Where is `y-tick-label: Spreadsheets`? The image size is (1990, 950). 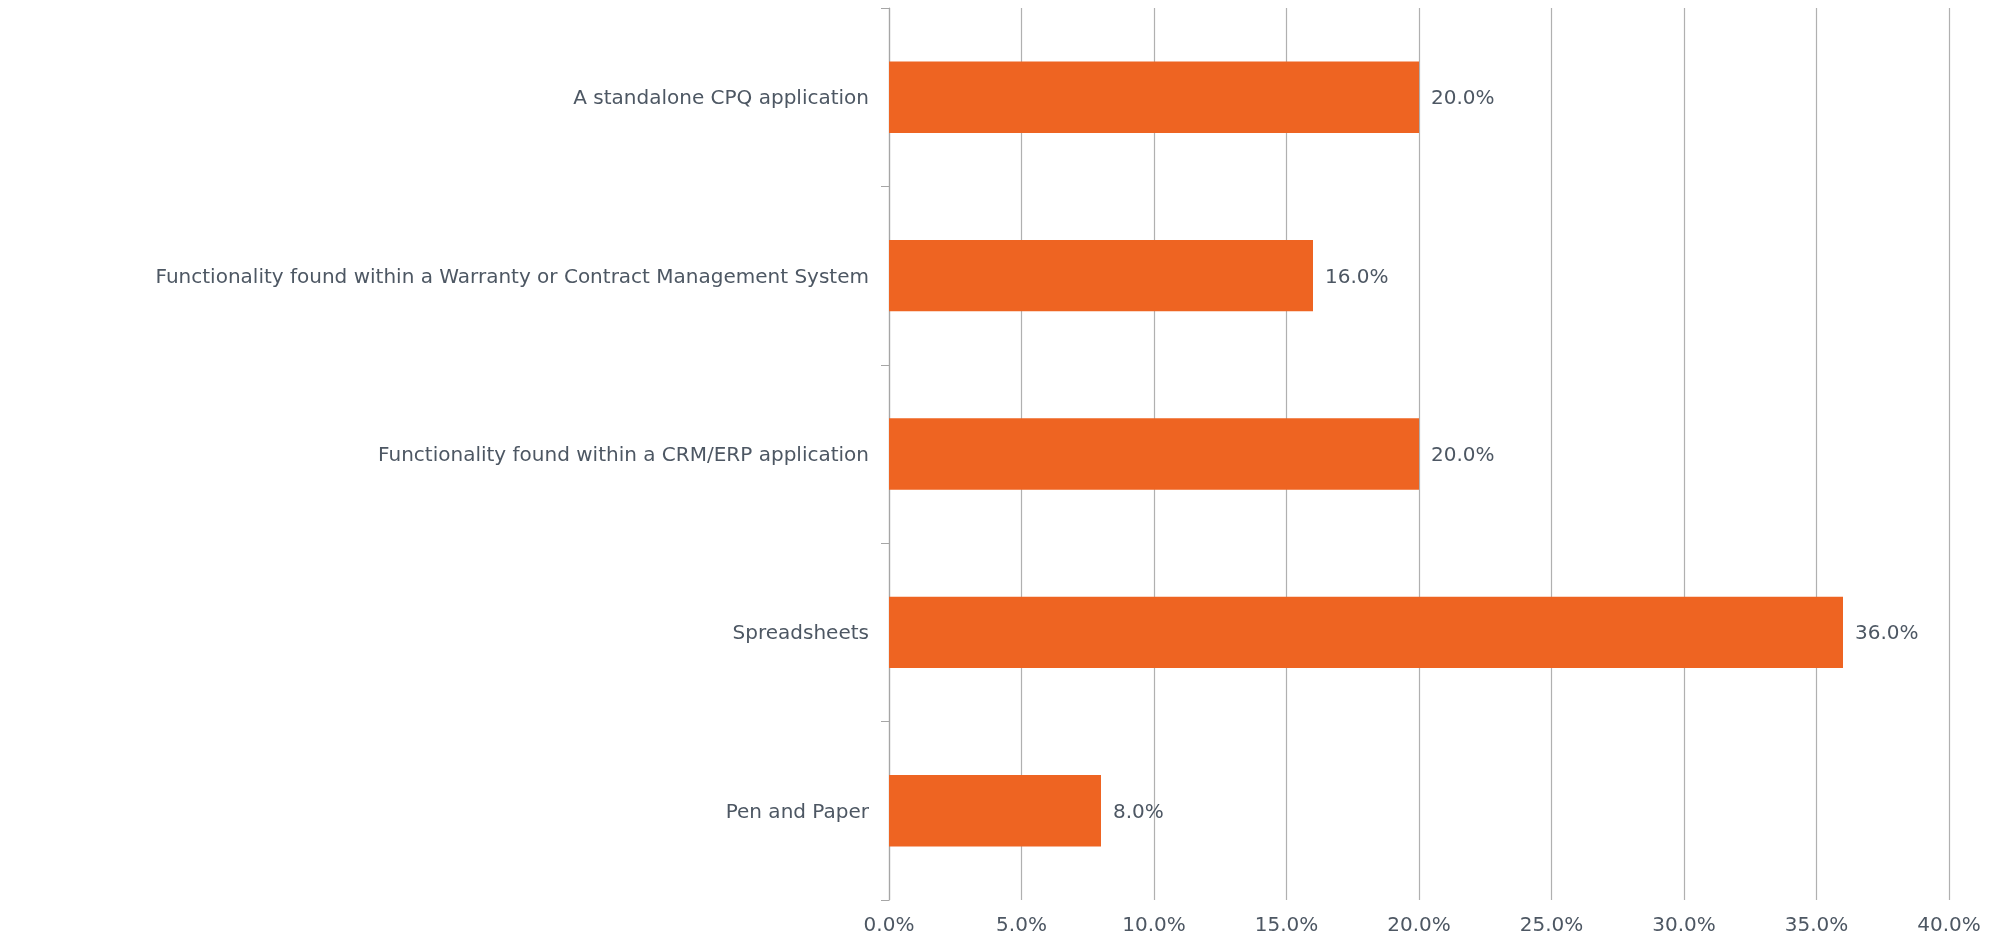
y-tick-label: Spreadsheets is located at coordinates (800, 632).